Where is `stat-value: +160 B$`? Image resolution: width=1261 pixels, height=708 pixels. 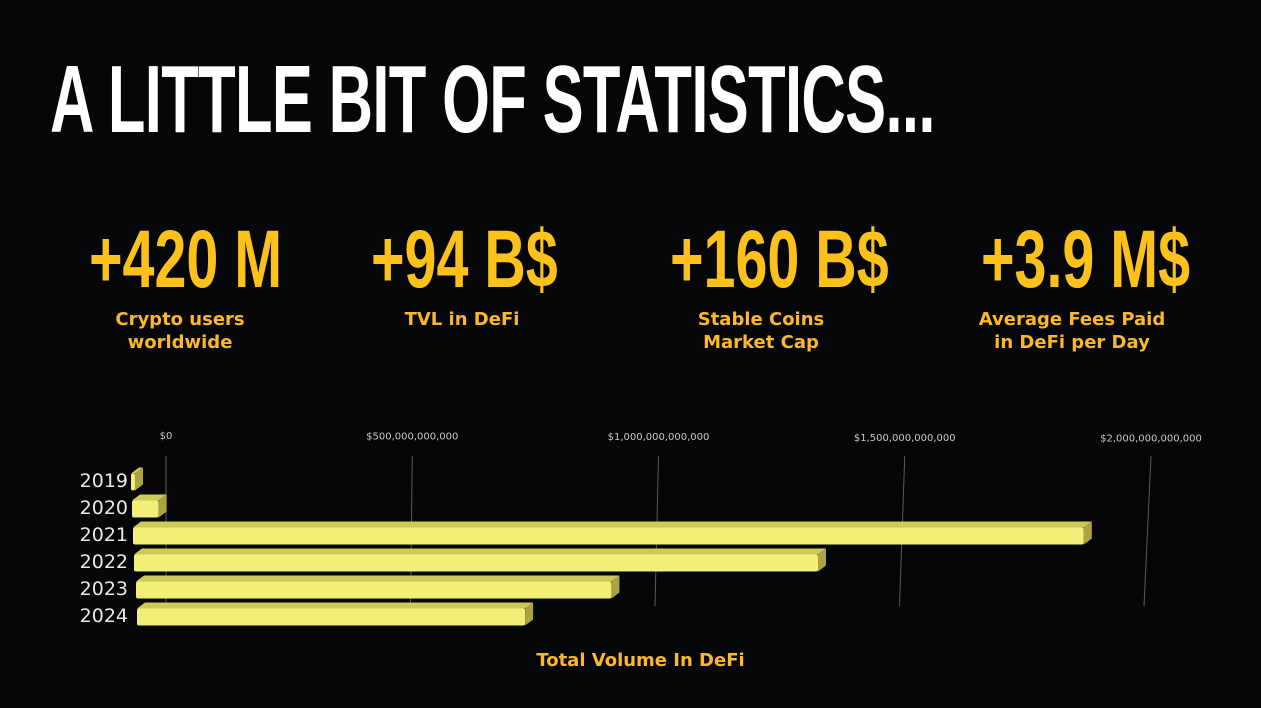 stat-value: +160 B$ is located at coordinates (779, 259).